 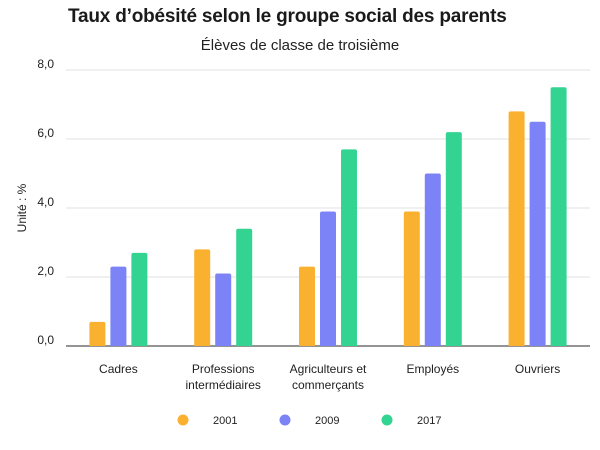 I want to click on chart-subtitle: Élèves de classe de troisième, so click(x=300, y=45).